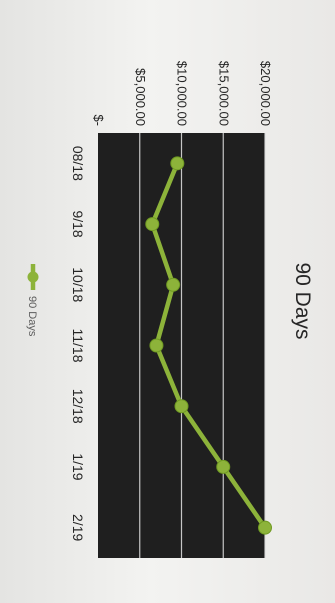 This screenshot has height=603, width=335. I want to click on x-tick-label: 9/18, so click(78, 223).